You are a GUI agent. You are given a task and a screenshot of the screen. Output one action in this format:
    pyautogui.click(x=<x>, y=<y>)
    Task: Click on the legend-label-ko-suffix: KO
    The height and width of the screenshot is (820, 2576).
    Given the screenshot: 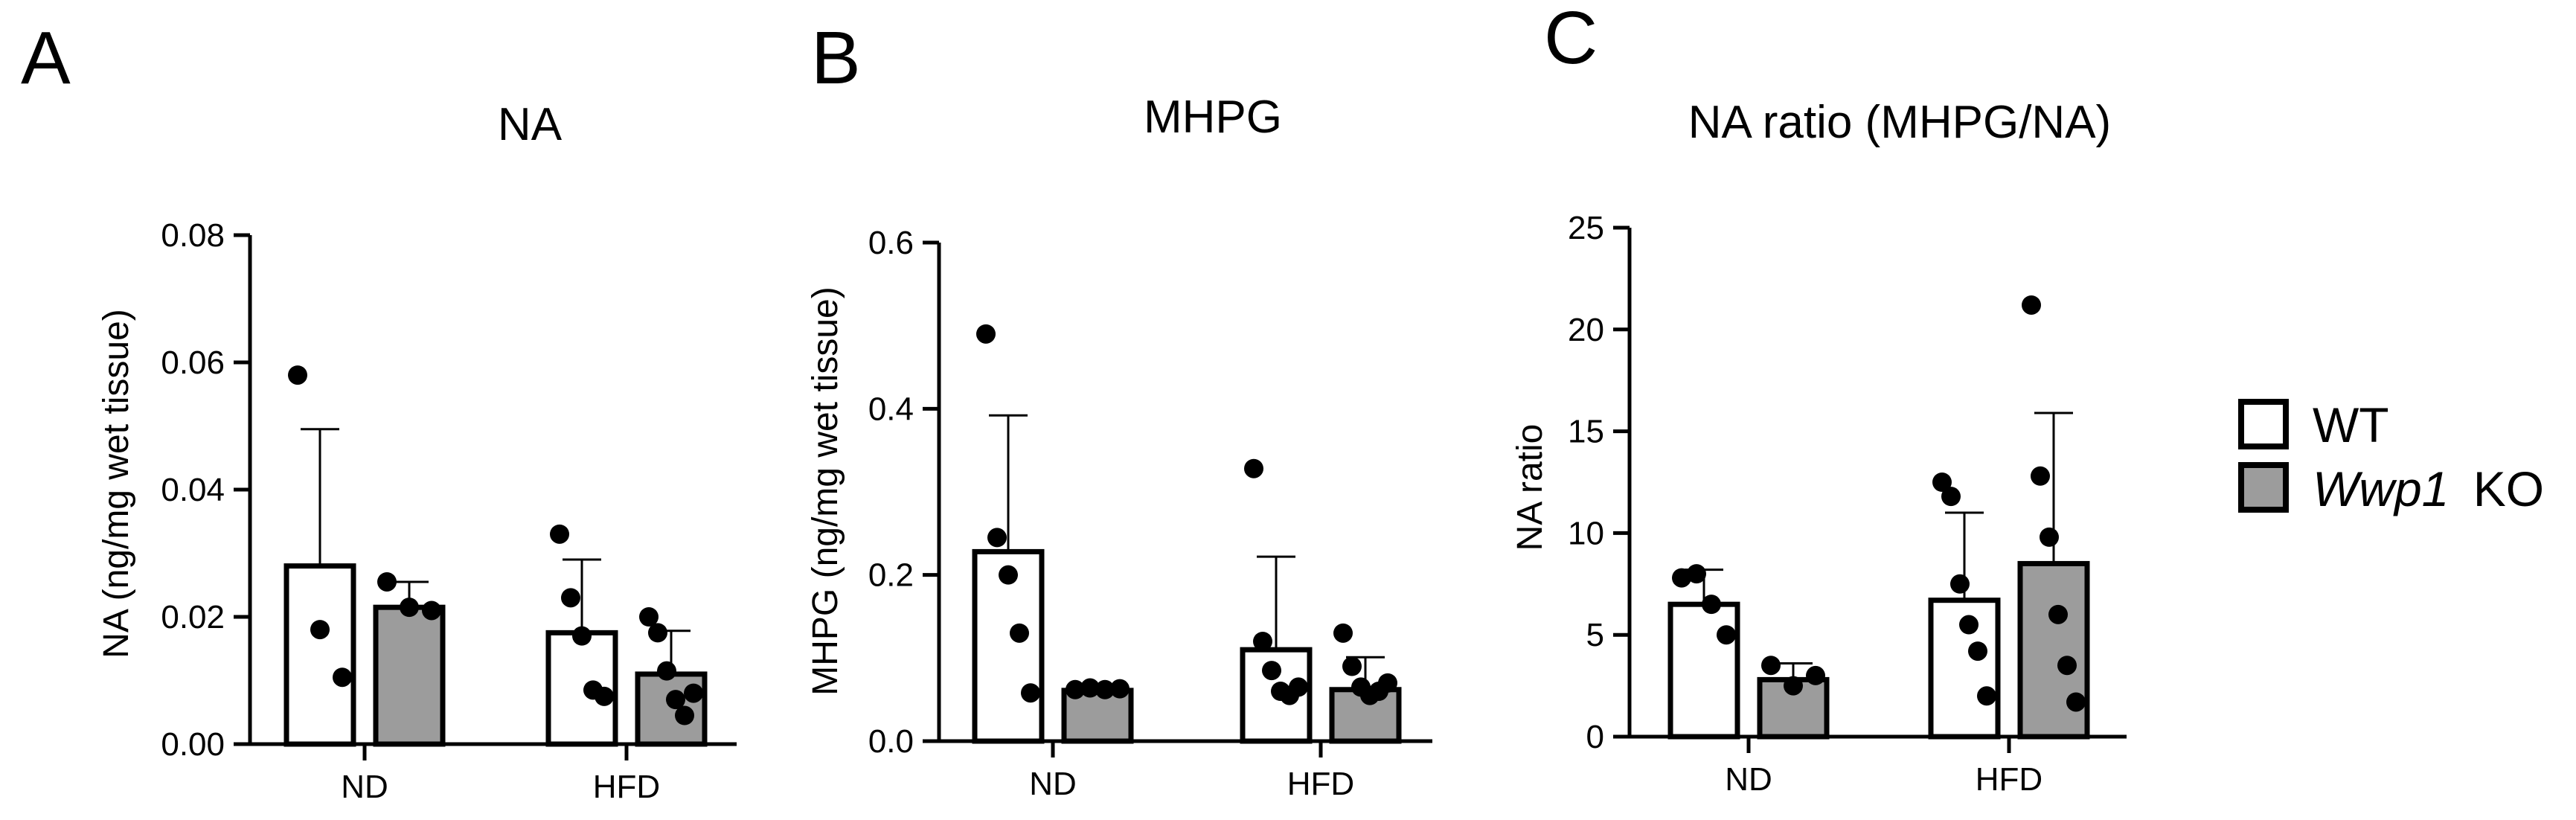 What is the action you would take?
    pyautogui.click(x=2508, y=488)
    